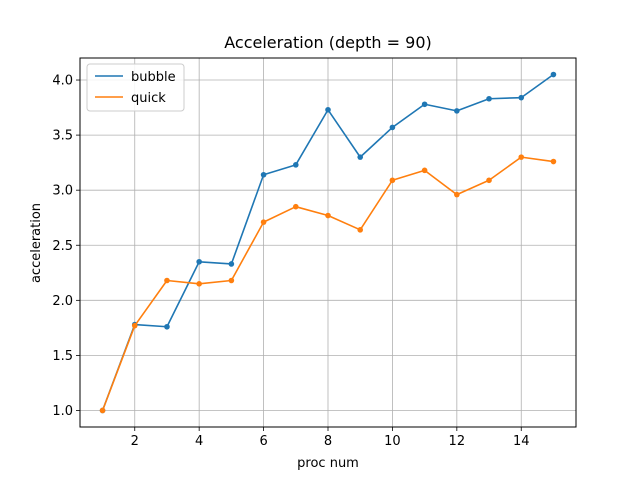  Describe the element at coordinates (62, 246) in the screenshot. I see `y-tick-label: 2.5` at that location.